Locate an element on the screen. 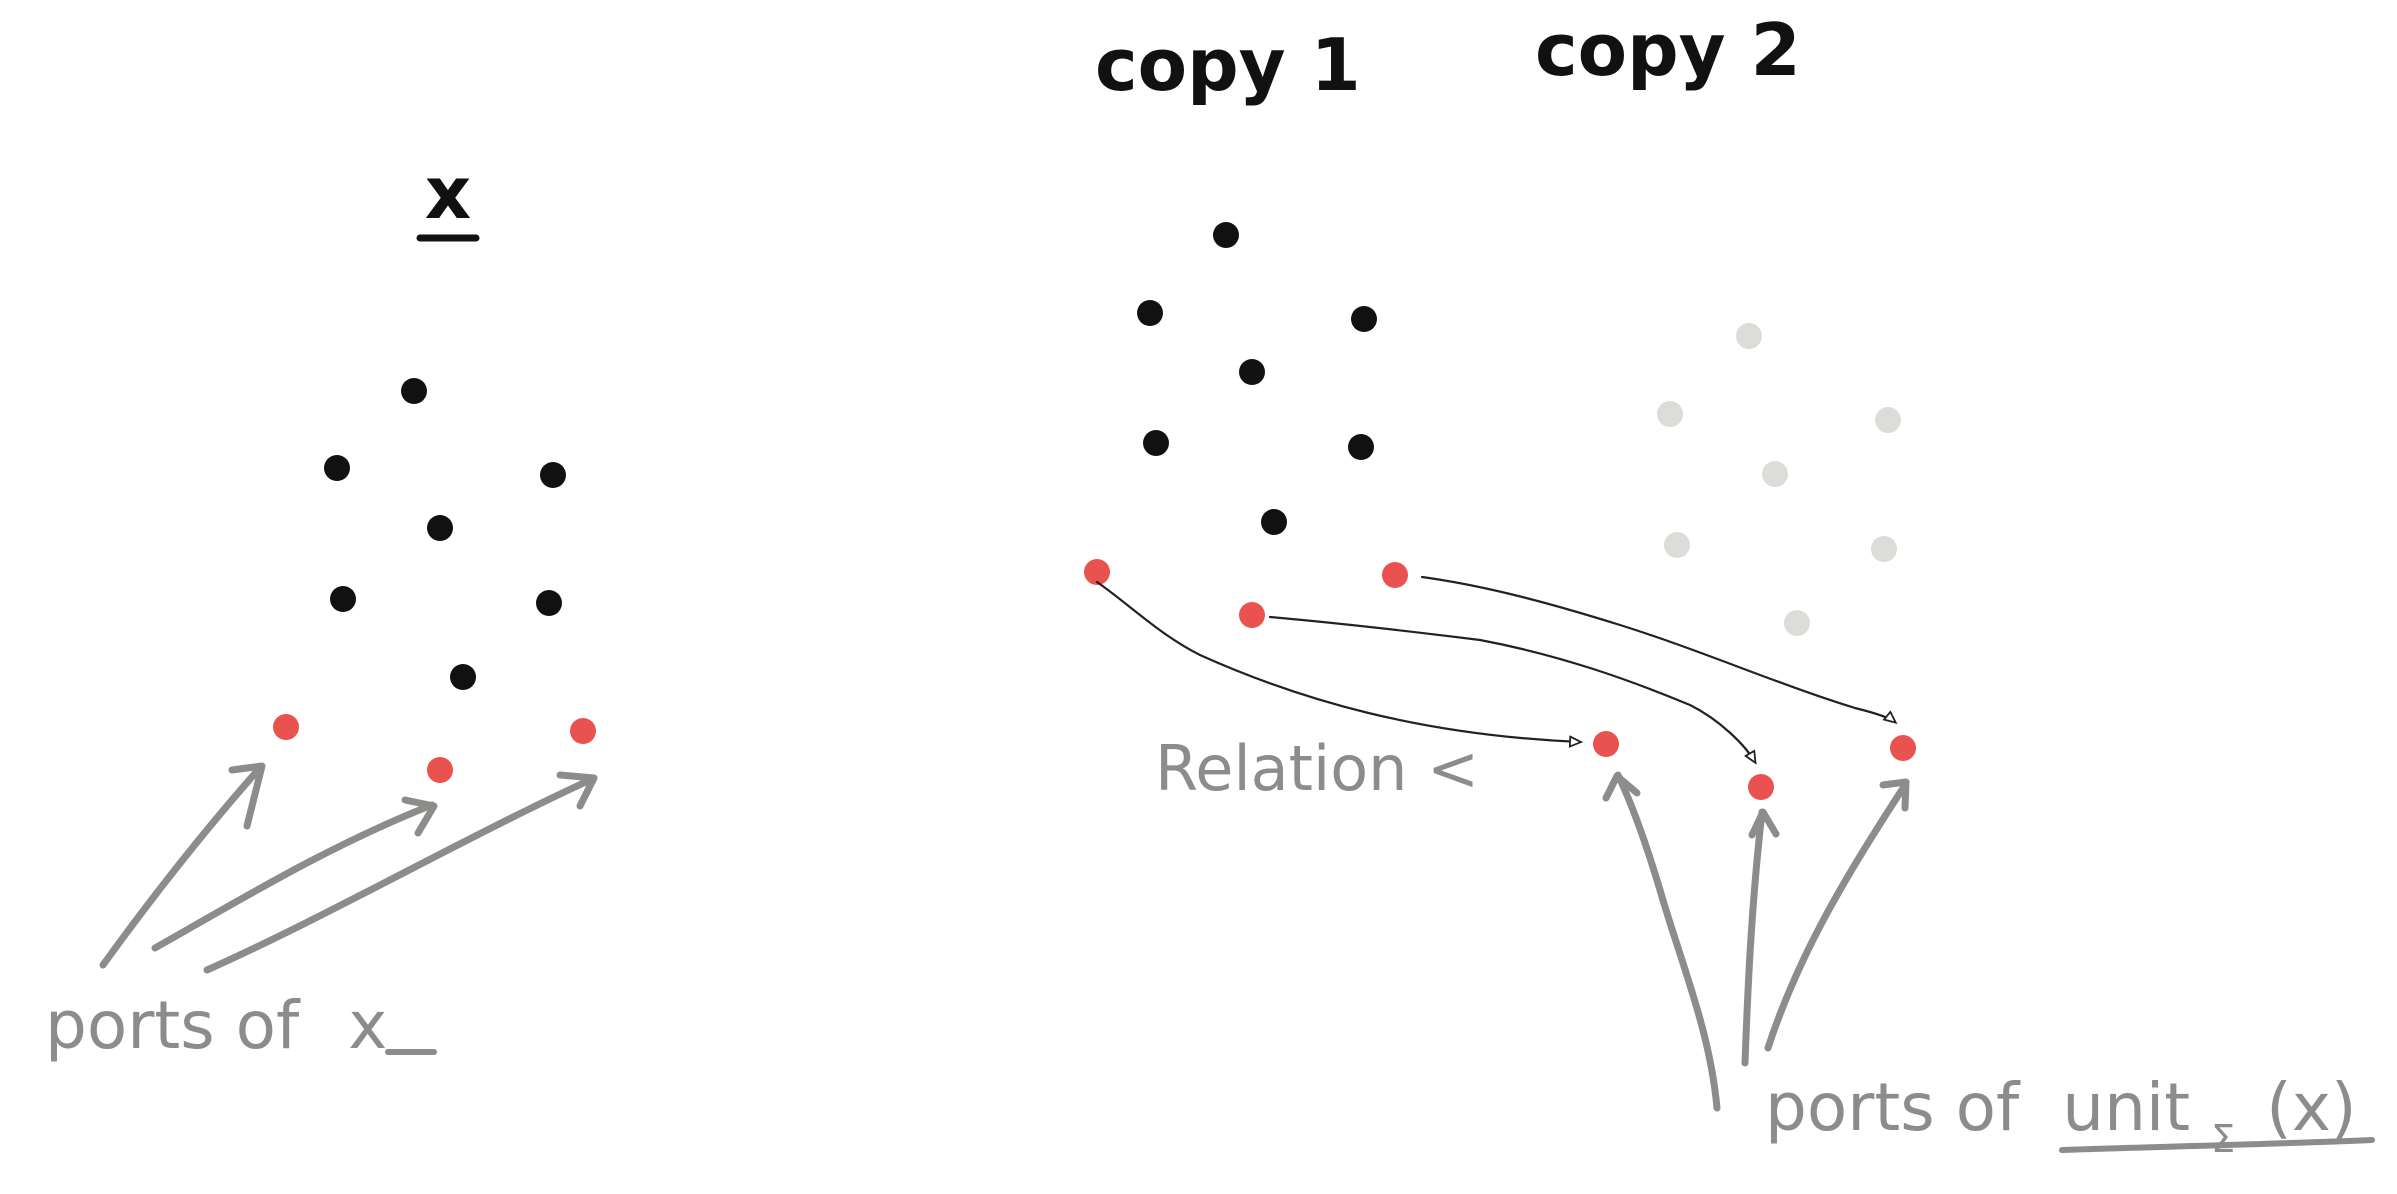  copy-2: copy 2 is located at coordinates (1725, 404).